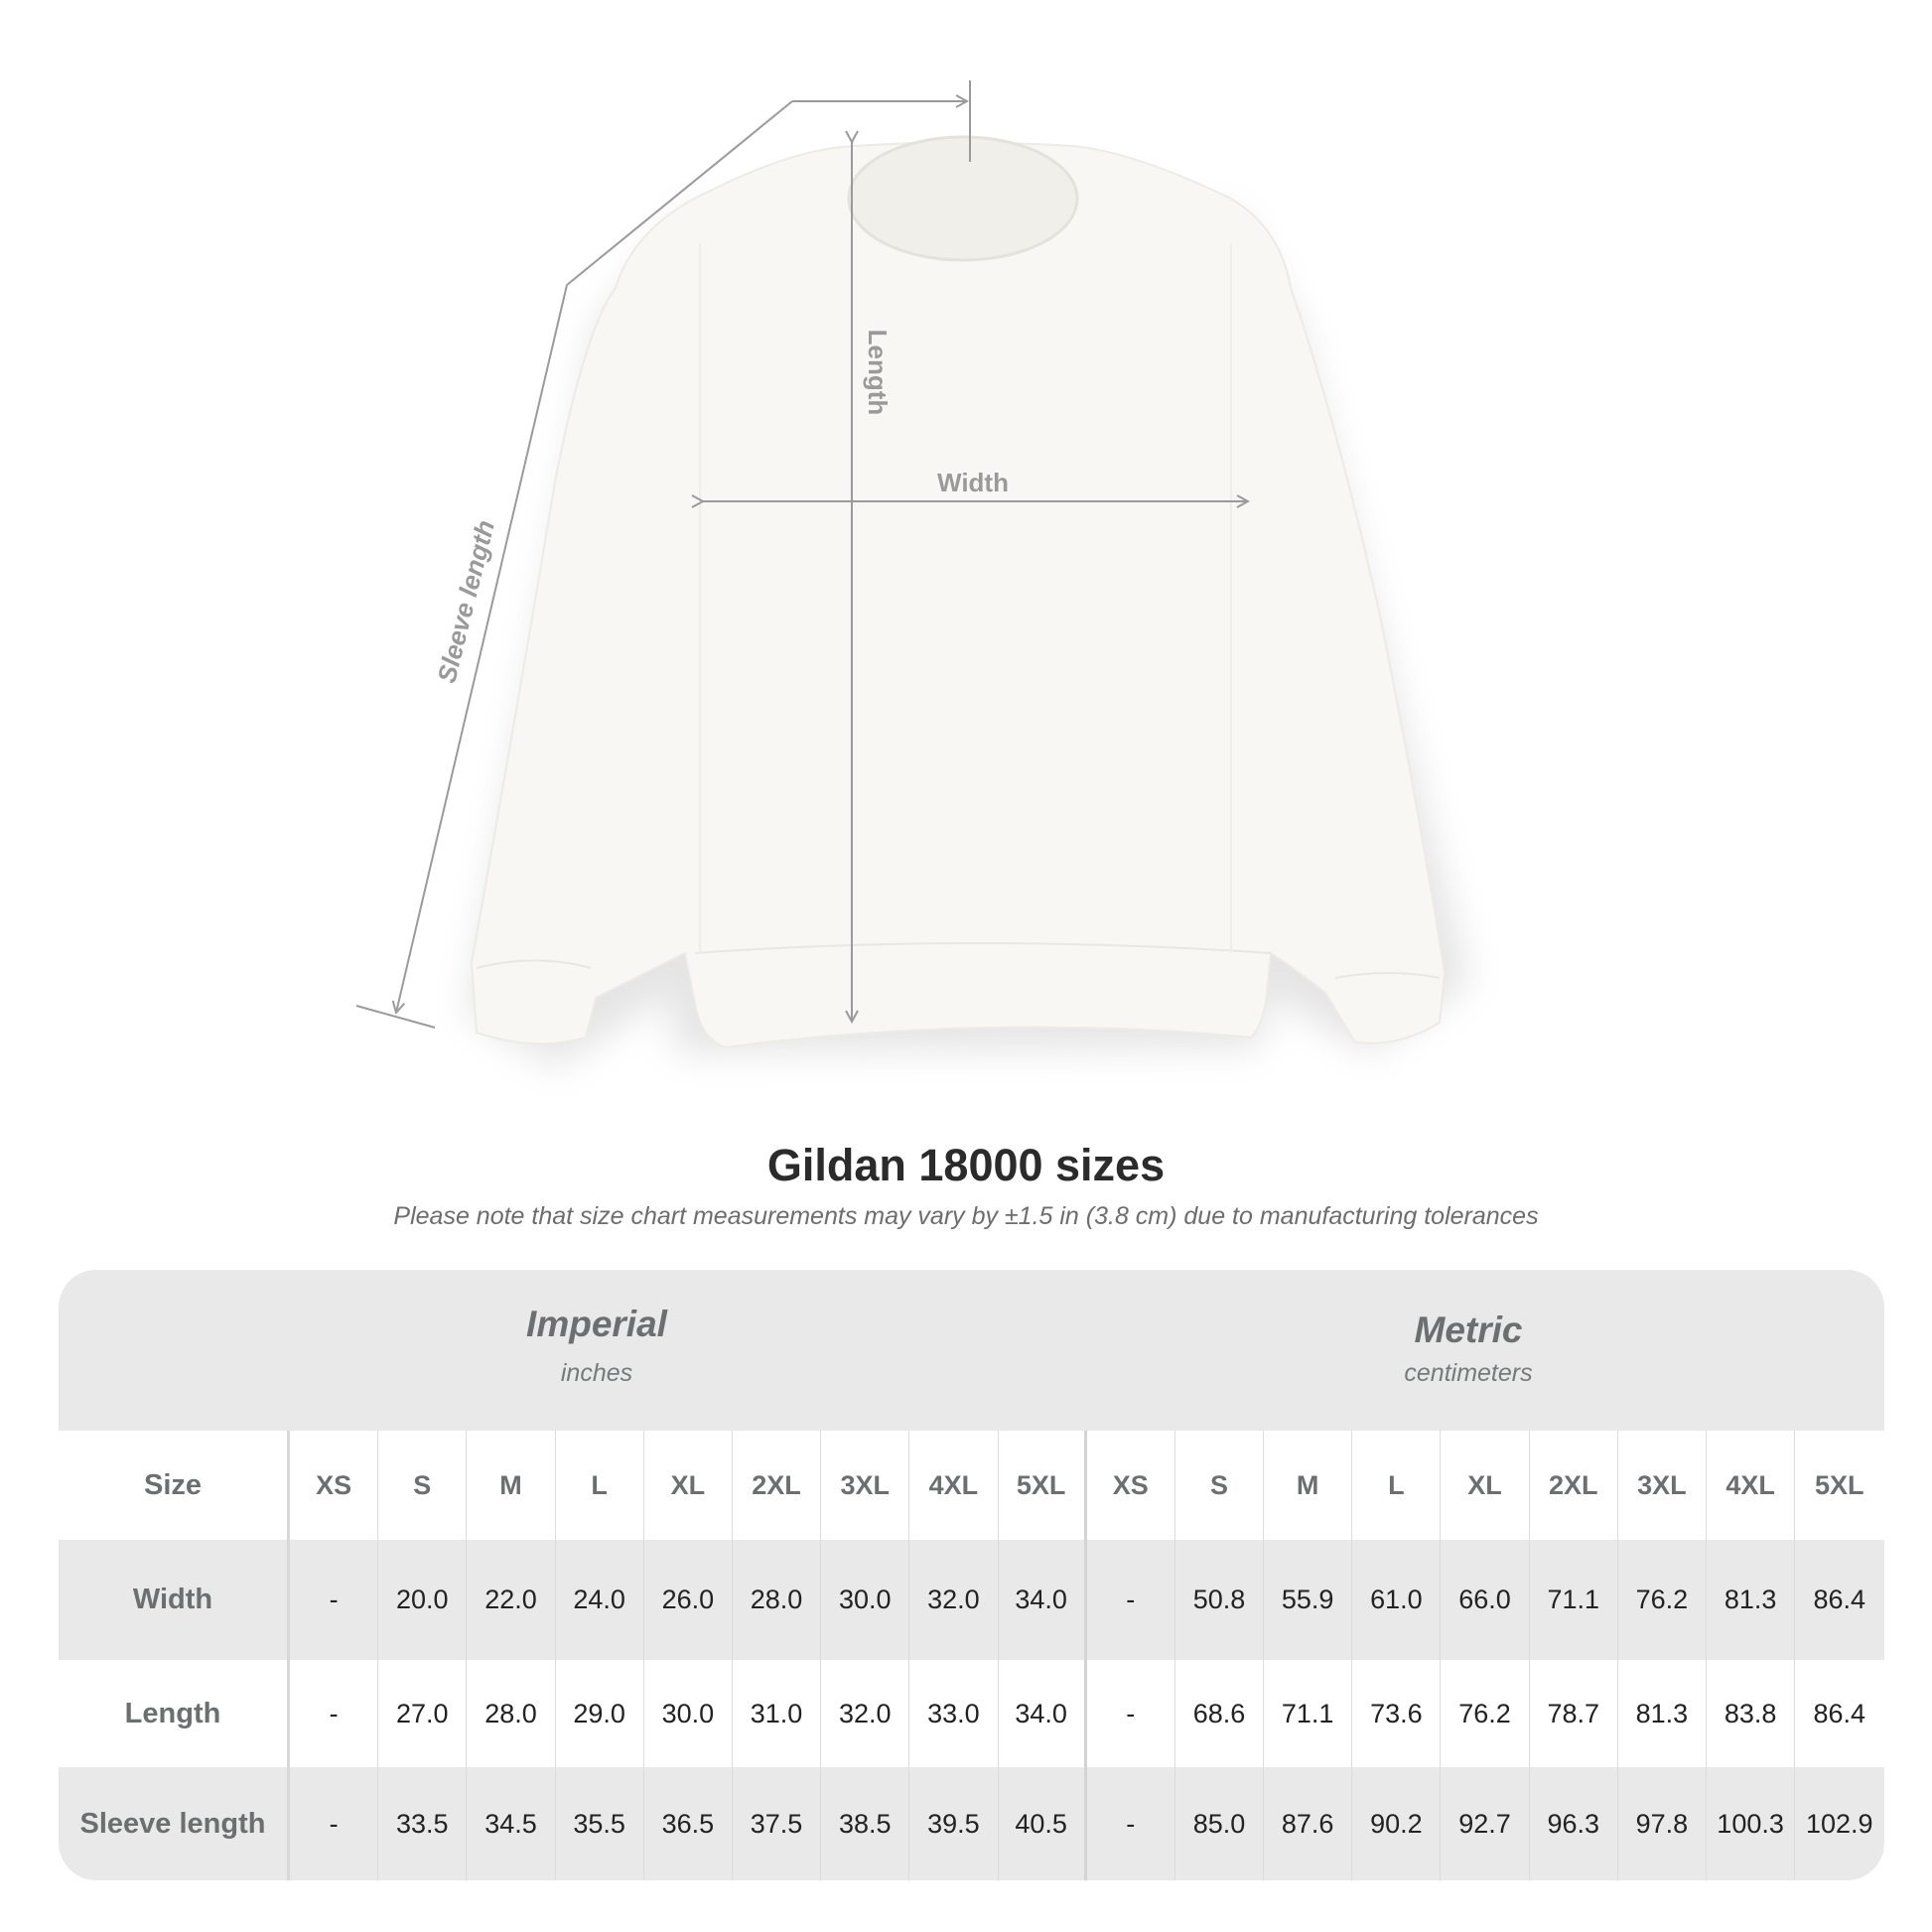 The height and width of the screenshot is (1932, 1932). Describe the element at coordinates (1469, 1373) in the screenshot. I see `metric-unit: centimeters` at that location.